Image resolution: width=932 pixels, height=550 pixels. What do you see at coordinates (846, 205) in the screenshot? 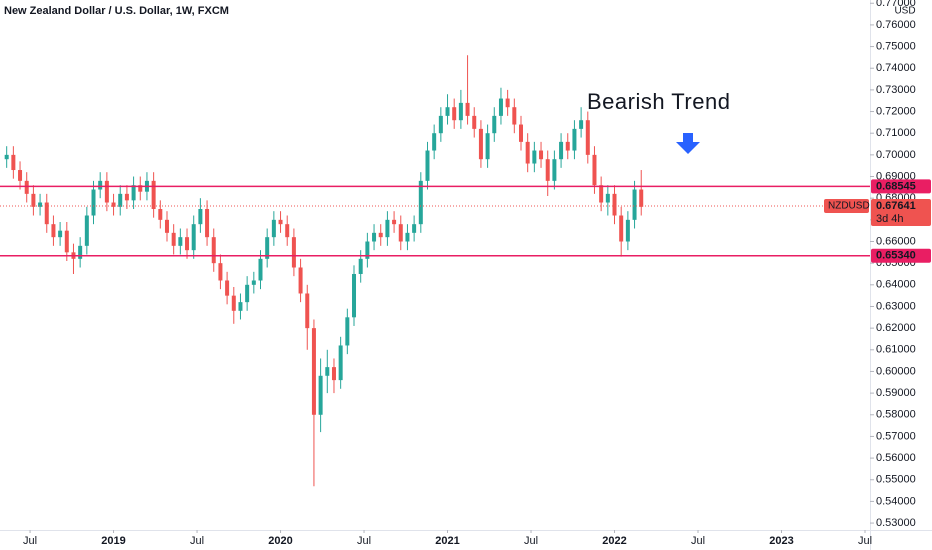
I see `symbol-box` at bounding box center [846, 205].